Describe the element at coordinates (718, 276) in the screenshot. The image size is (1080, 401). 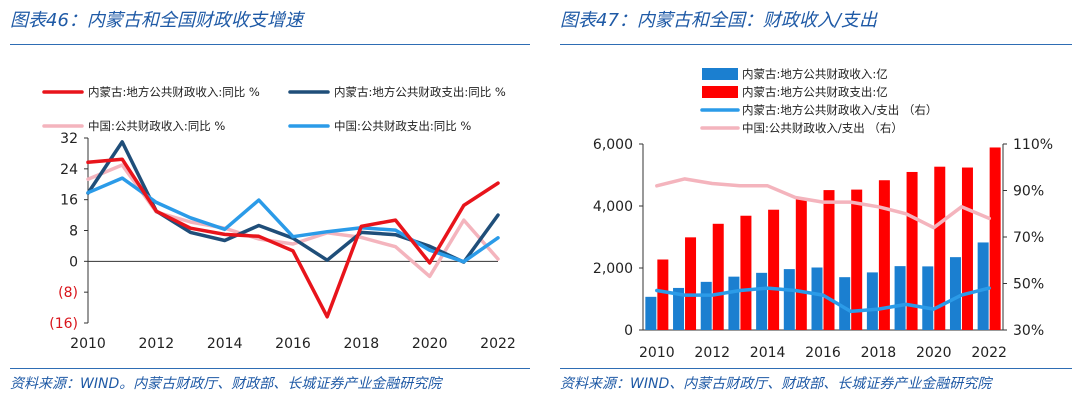
I see `bar-expenditure-2012` at that location.